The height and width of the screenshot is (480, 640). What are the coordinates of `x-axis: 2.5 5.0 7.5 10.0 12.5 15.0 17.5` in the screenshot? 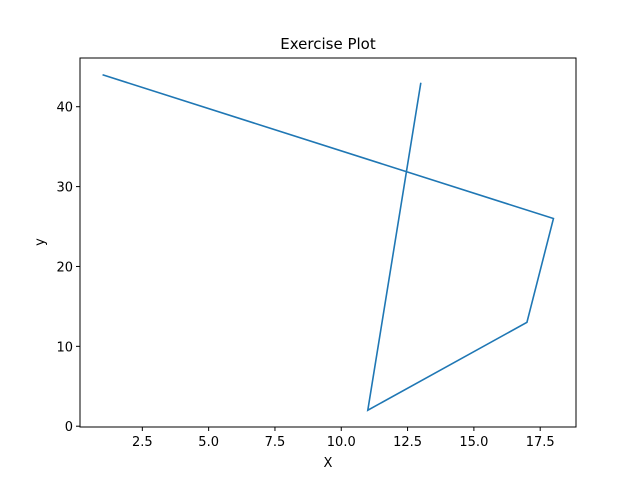 It's located at (343, 438).